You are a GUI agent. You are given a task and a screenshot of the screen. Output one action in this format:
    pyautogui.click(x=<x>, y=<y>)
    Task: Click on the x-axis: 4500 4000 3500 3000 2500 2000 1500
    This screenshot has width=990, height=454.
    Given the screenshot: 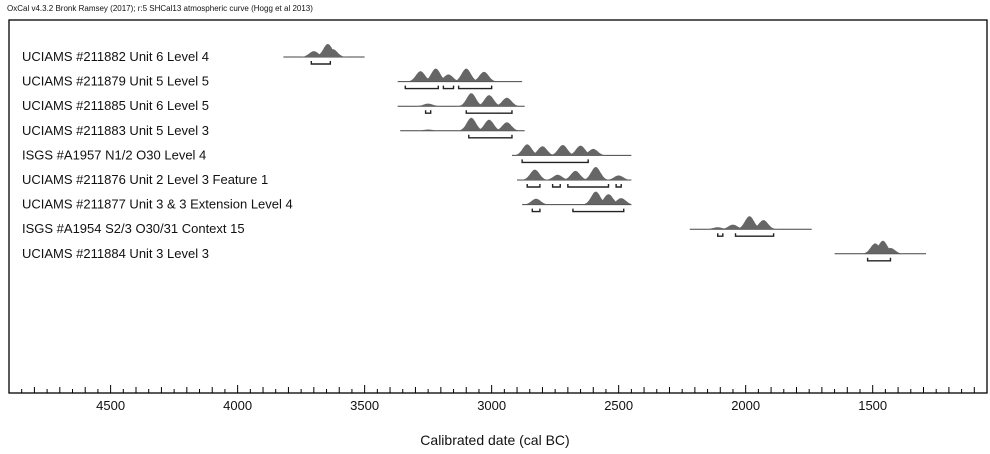 What is the action you would take?
    pyautogui.click(x=498, y=399)
    